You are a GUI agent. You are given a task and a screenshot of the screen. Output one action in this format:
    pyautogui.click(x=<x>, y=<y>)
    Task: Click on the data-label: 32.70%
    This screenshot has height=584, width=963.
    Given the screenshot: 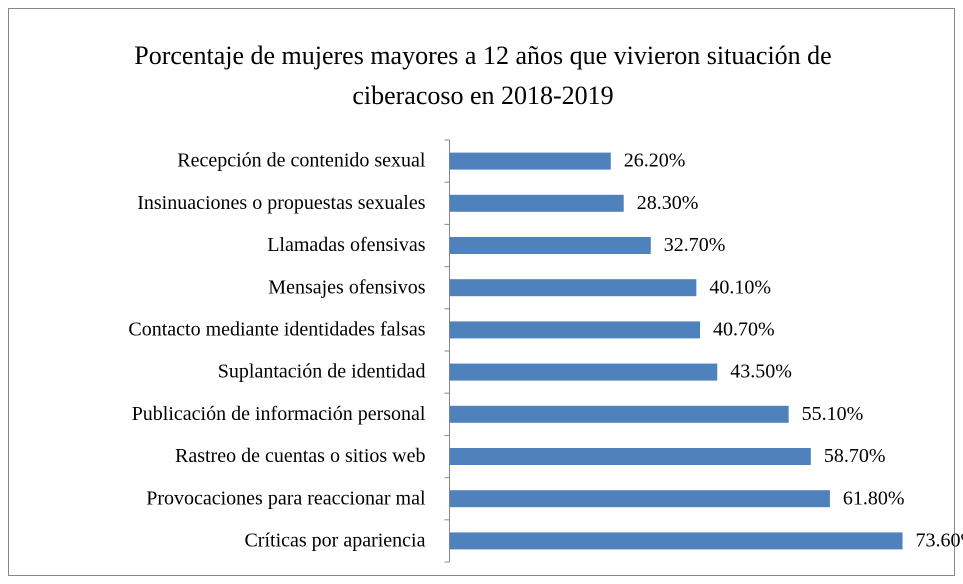 What is the action you would take?
    pyautogui.click(x=695, y=245)
    